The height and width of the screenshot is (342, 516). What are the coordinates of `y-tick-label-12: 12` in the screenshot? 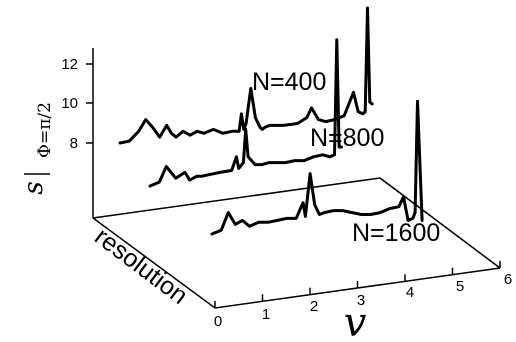 It's located at (69, 64).